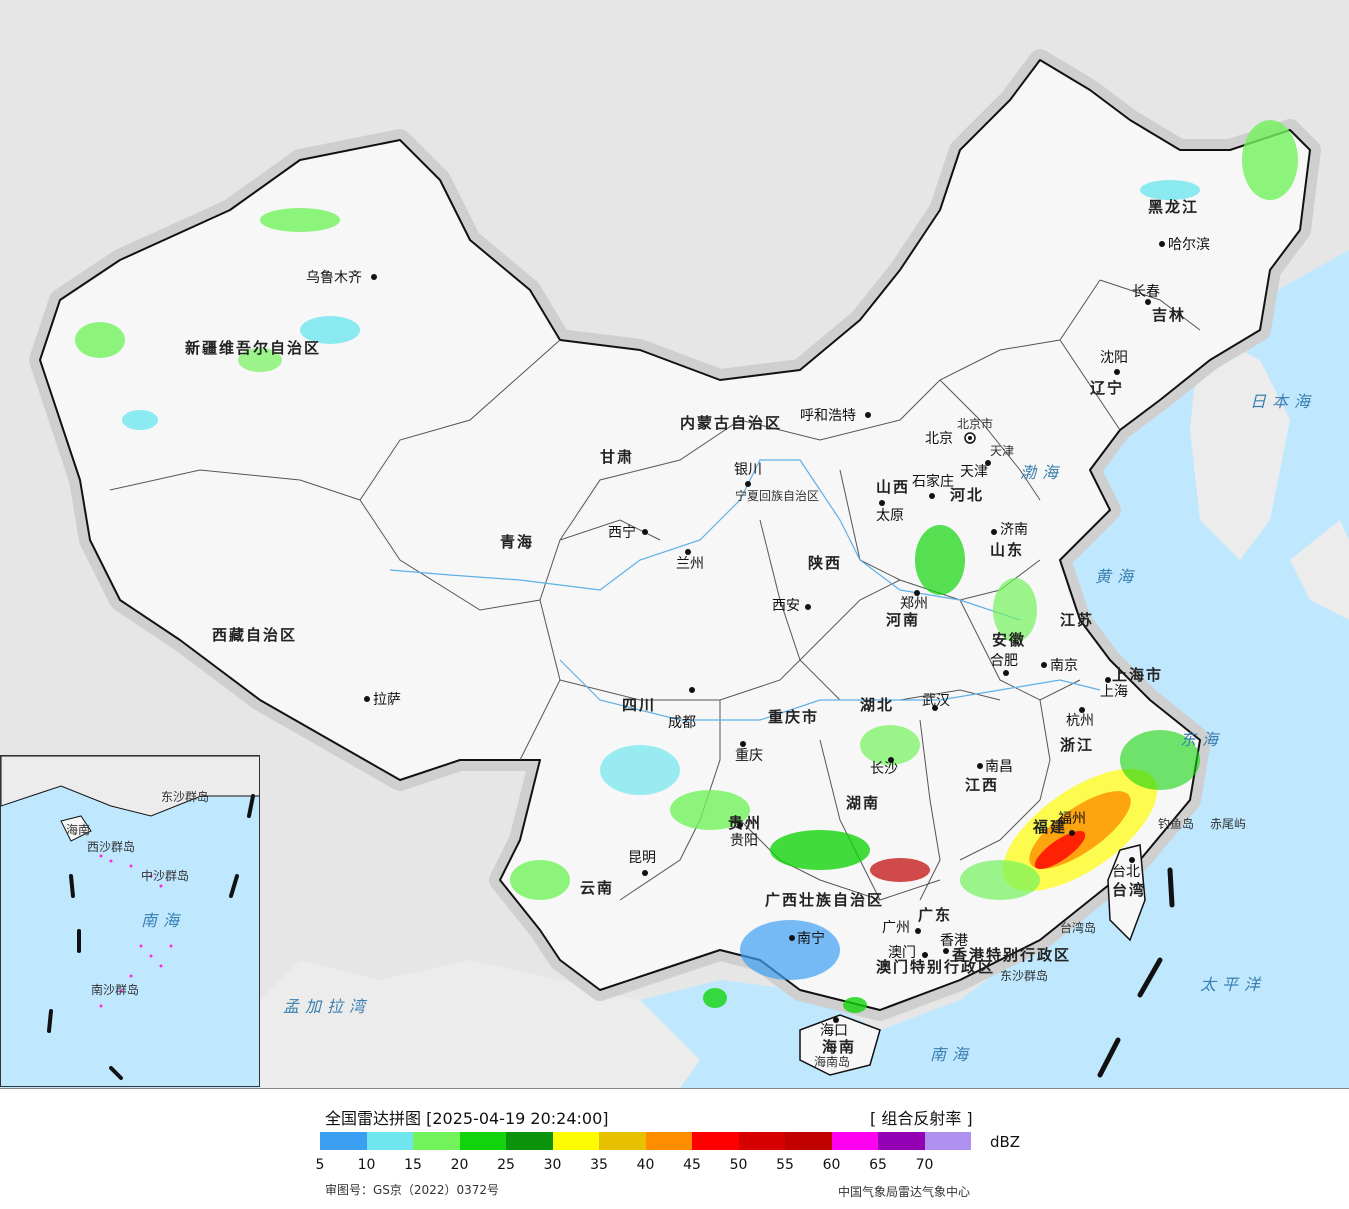 The image size is (1349, 1209). I want to click on city-hefei: 合肥, so click(1004, 664).